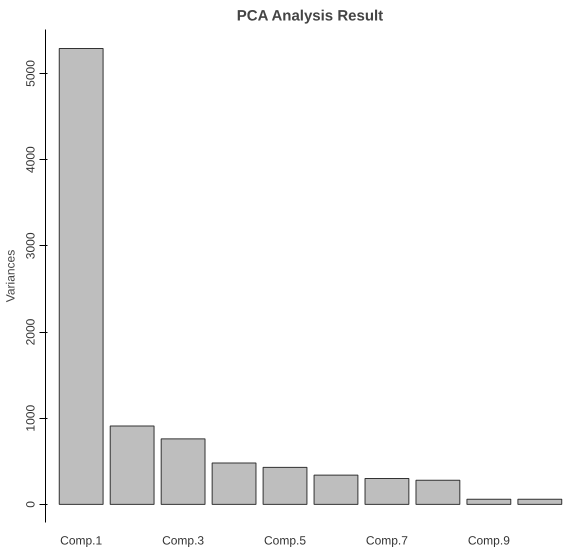 The image size is (588, 559). Describe the element at coordinates (183, 541) in the screenshot. I see `x-tick-label: Comp.3` at that location.